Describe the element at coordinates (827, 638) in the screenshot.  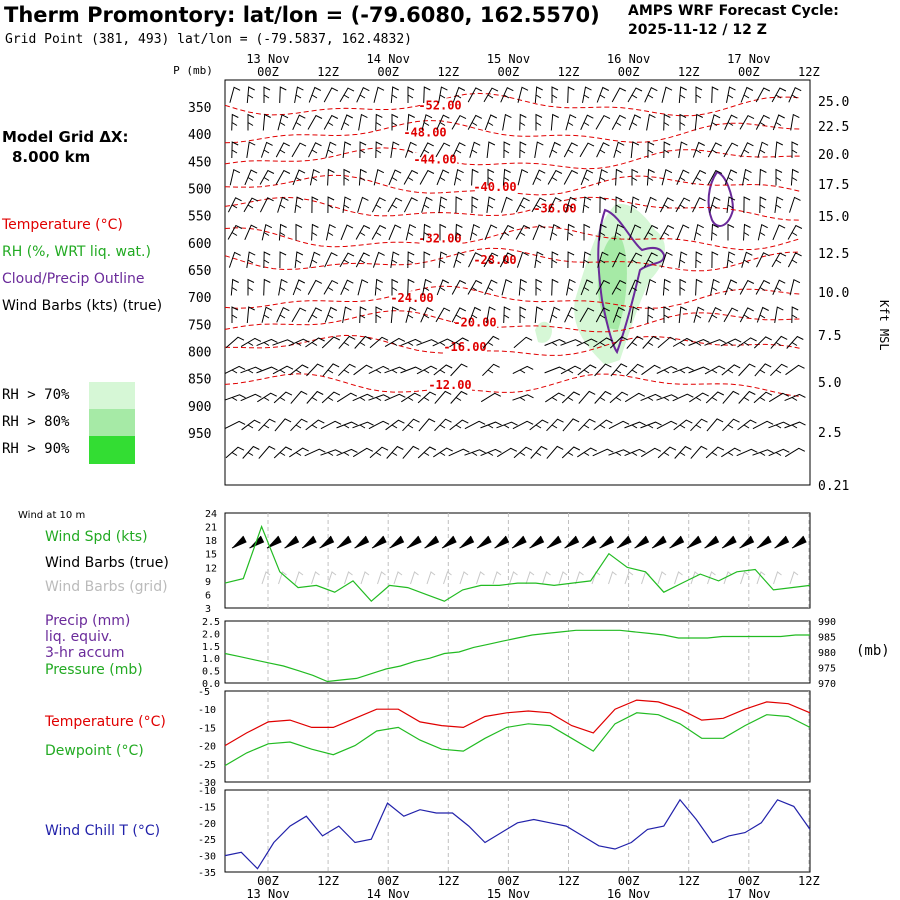
I see `pressure-tick-label: 985` at that location.